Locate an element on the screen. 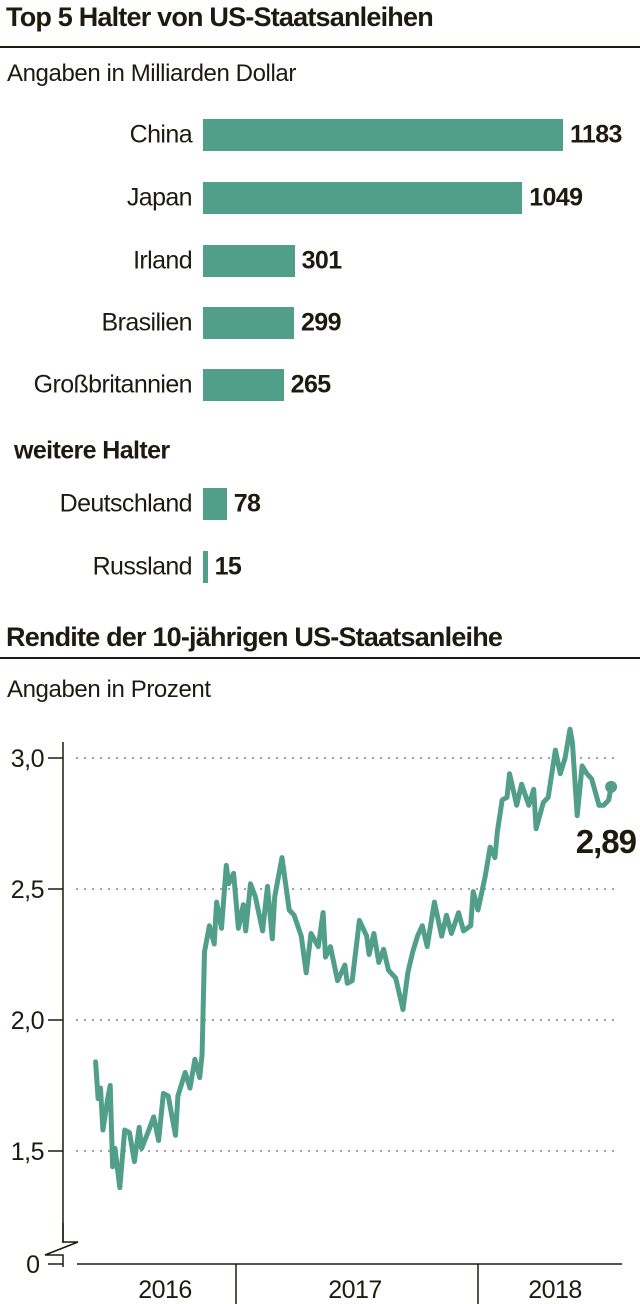 The image size is (640, 1304). bar-value-label: 1049 is located at coordinates (556, 197).